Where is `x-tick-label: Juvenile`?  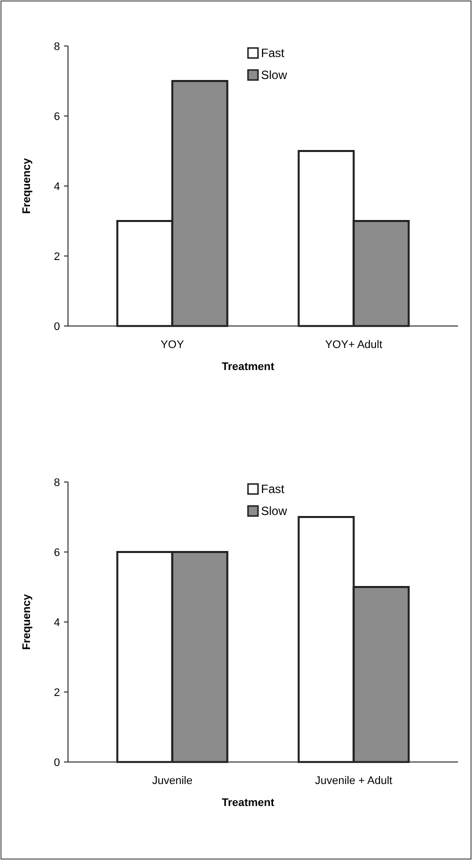
x-tick-label: Juvenile is located at coordinates (172, 781).